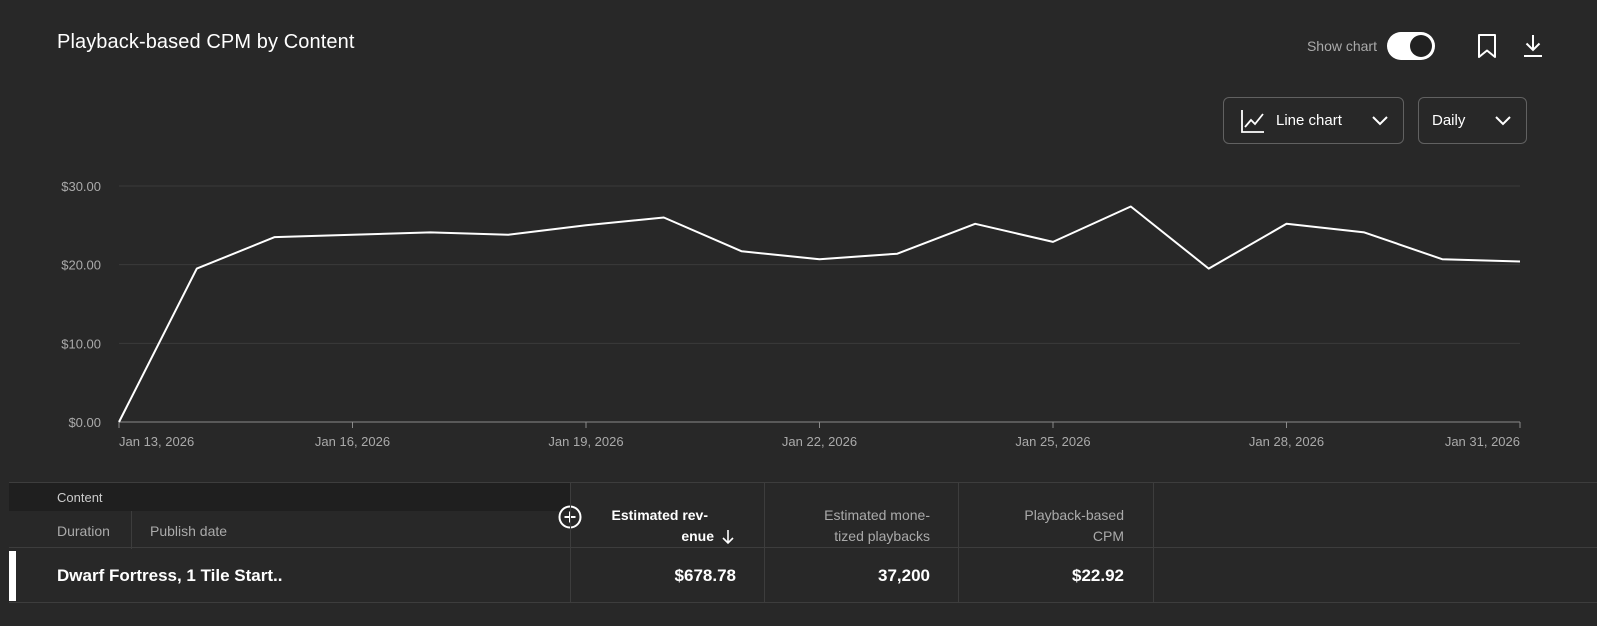 The image size is (1597, 626). I want to click on bookmark-icon, so click(1487, 46).